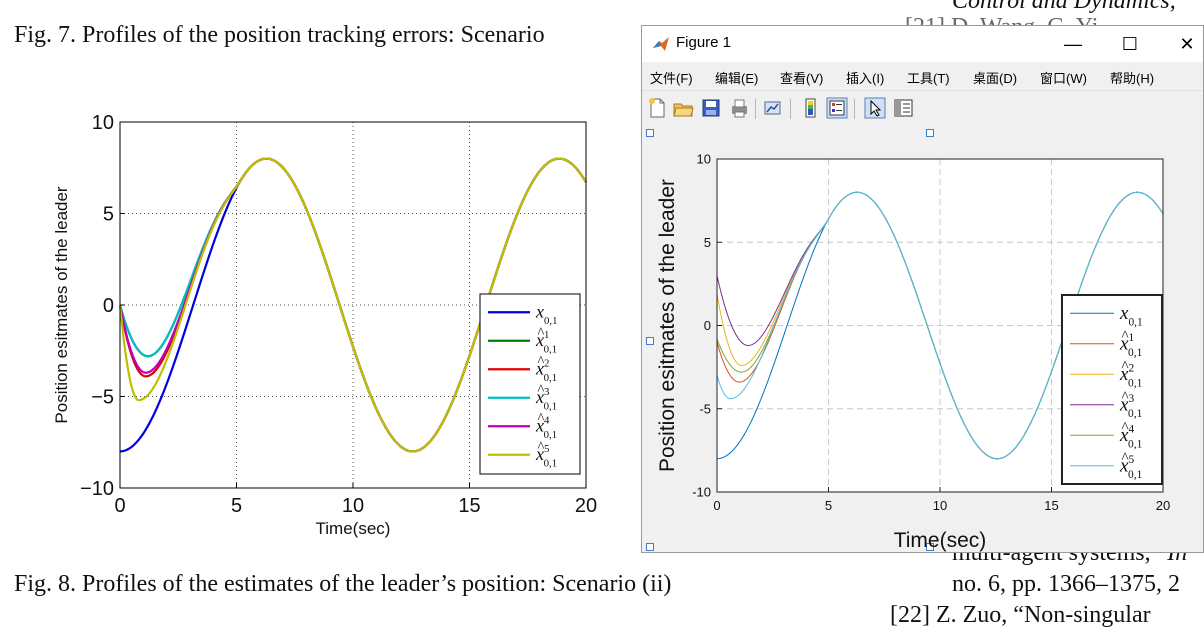  What do you see at coordinates (737, 78) in the screenshot?
I see `menu-edit: 编辑(E)` at bounding box center [737, 78].